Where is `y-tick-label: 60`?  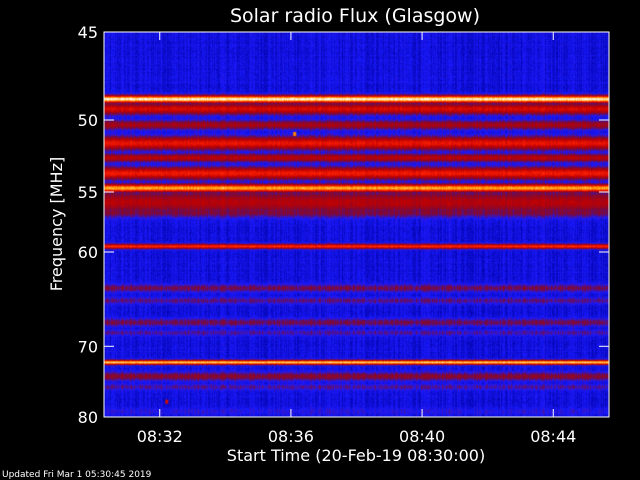
y-tick-label: 60 is located at coordinates (88, 252).